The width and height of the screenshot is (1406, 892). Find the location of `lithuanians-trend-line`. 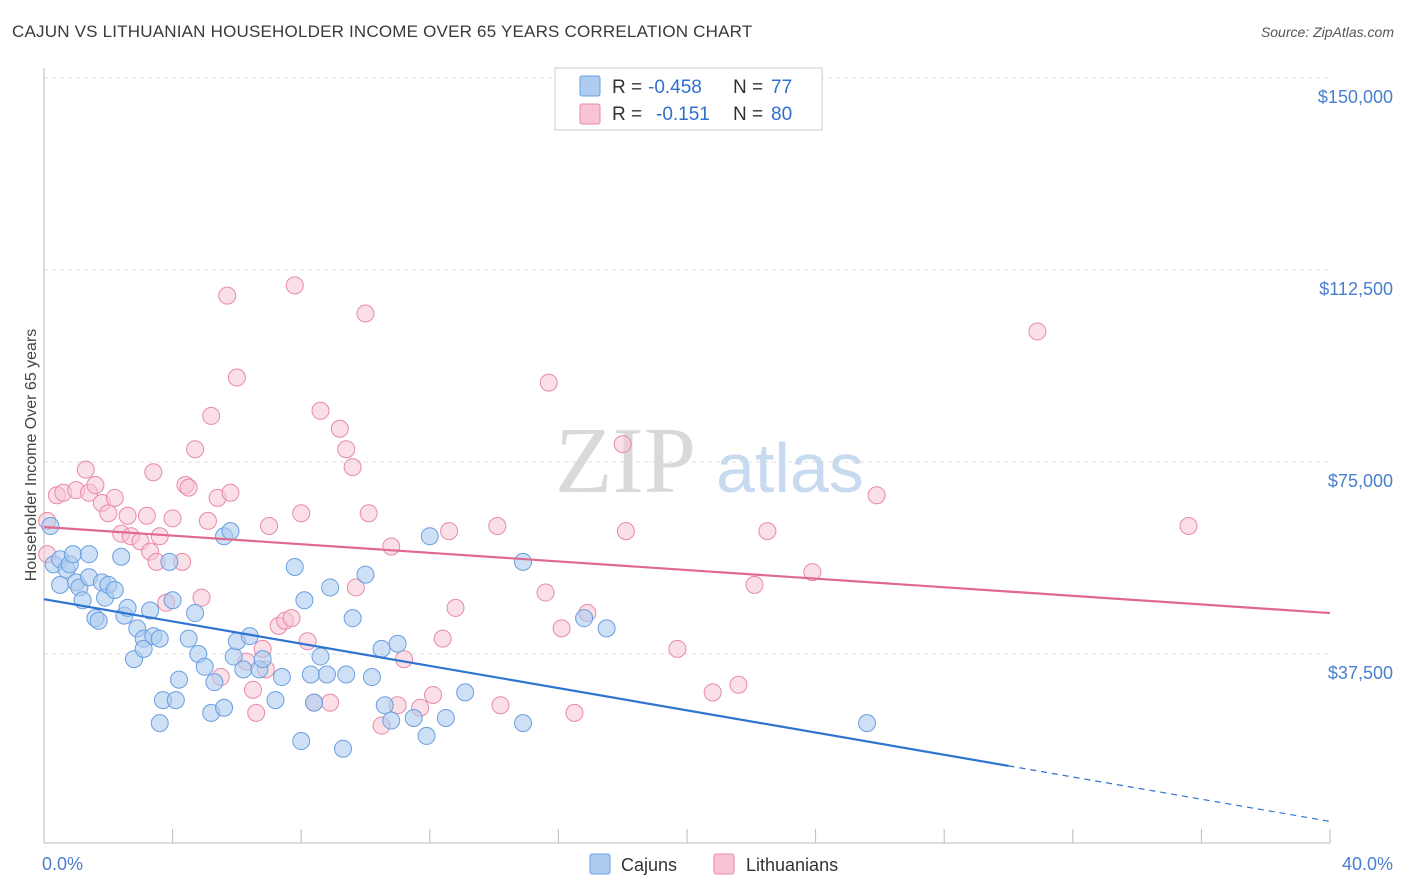

lithuanians-trend-line is located at coordinates (687, 570).